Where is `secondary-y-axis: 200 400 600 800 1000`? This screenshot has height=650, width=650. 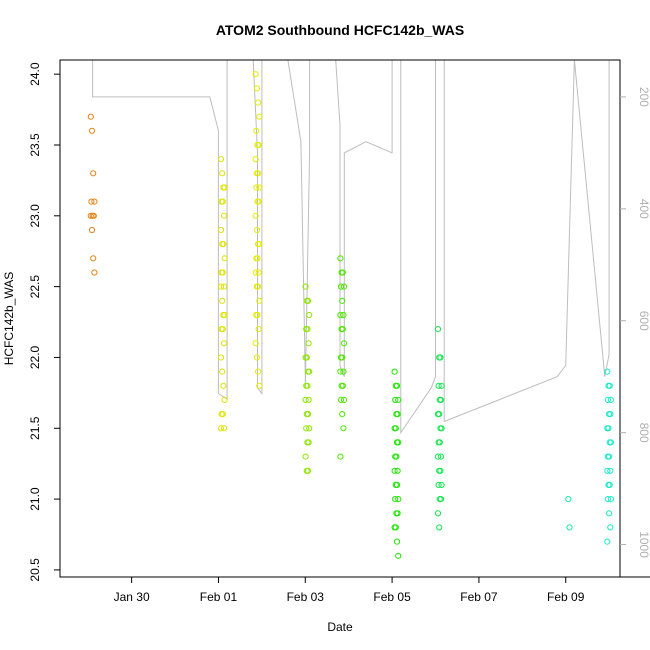 secondary-y-axis: 200 400 600 800 1000 is located at coordinates (635, 322).